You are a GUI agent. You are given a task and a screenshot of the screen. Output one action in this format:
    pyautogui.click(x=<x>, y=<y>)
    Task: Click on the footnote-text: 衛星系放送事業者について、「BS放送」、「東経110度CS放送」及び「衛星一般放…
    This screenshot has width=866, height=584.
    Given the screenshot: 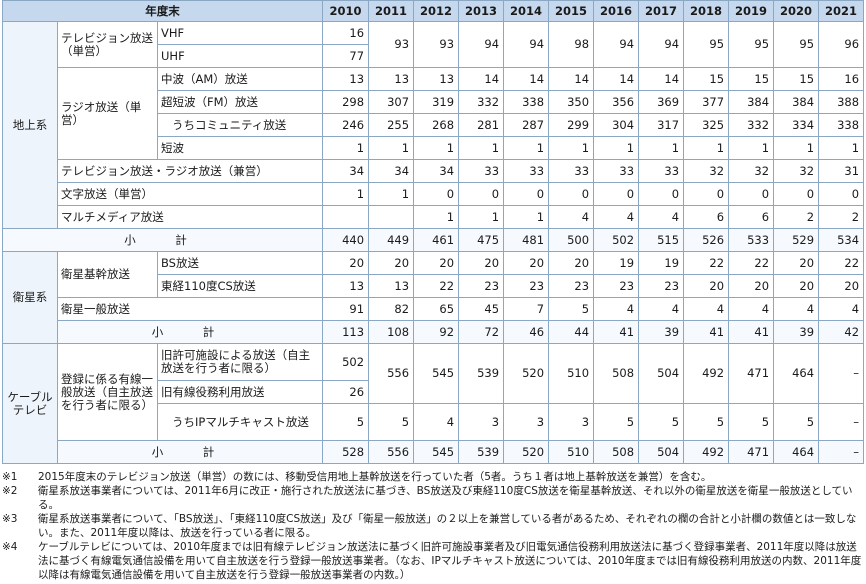 What is the action you would take?
    pyautogui.click(x=447, y=526)
    